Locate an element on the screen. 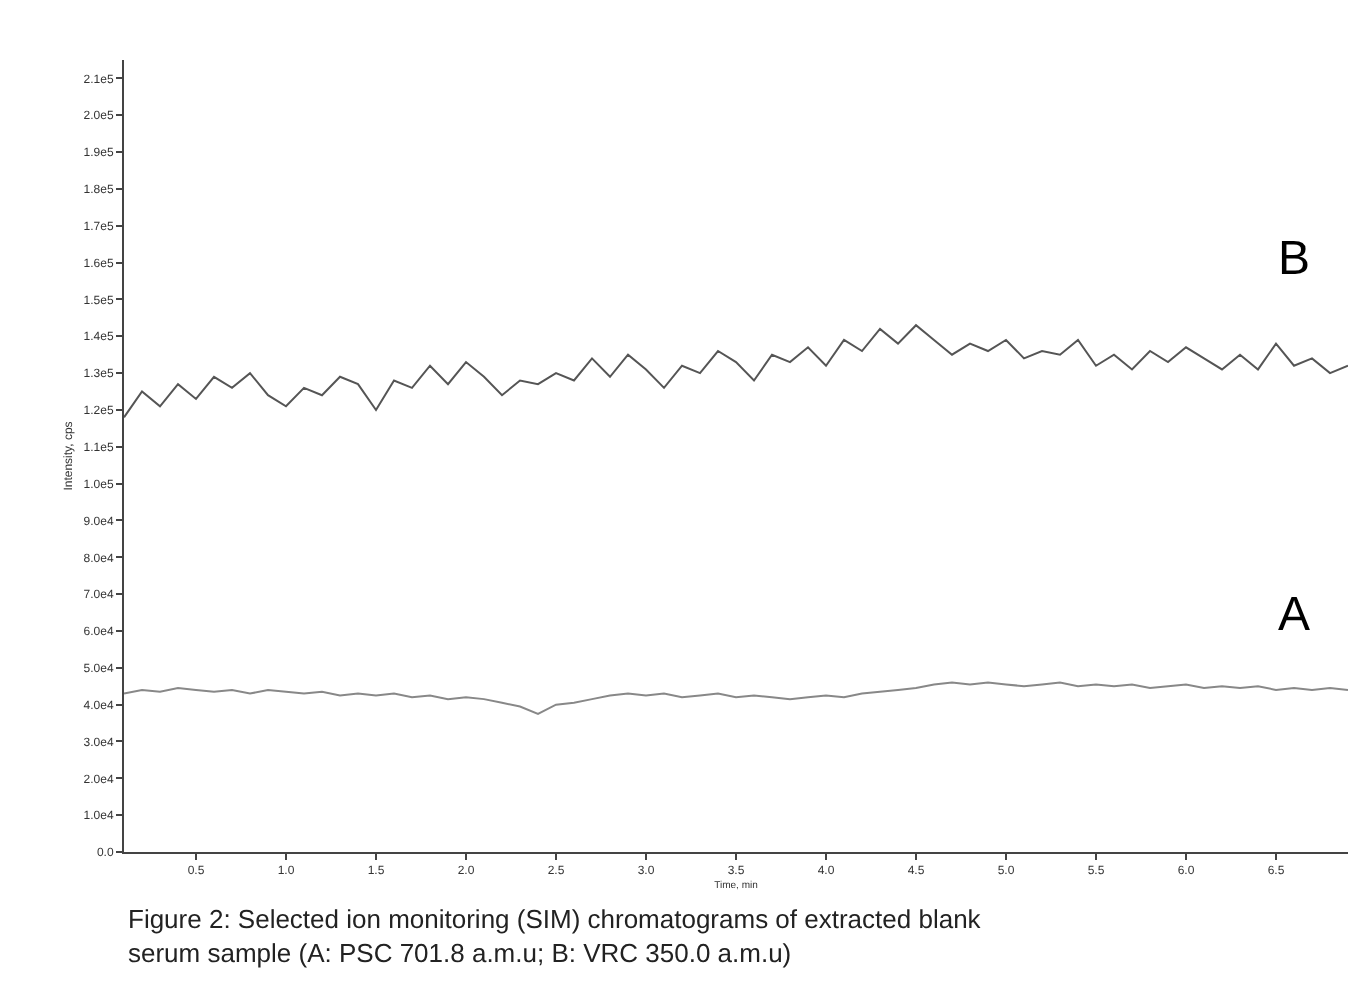  series-label: B is located at coordinates (1294, 259).